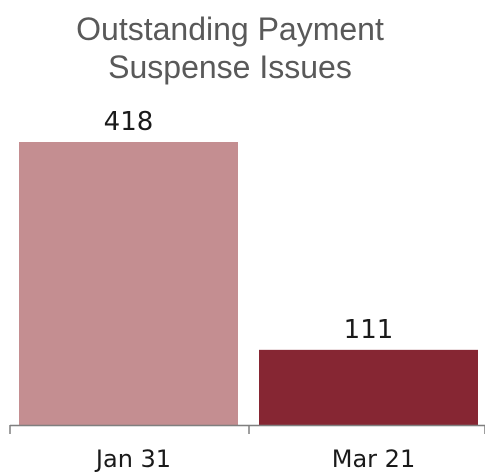 The image size is (485, 475). Describe the element at coordinates (230, 29) in the screenshot. I see `chart-title-line-1: Outstanding Payment` at that location.